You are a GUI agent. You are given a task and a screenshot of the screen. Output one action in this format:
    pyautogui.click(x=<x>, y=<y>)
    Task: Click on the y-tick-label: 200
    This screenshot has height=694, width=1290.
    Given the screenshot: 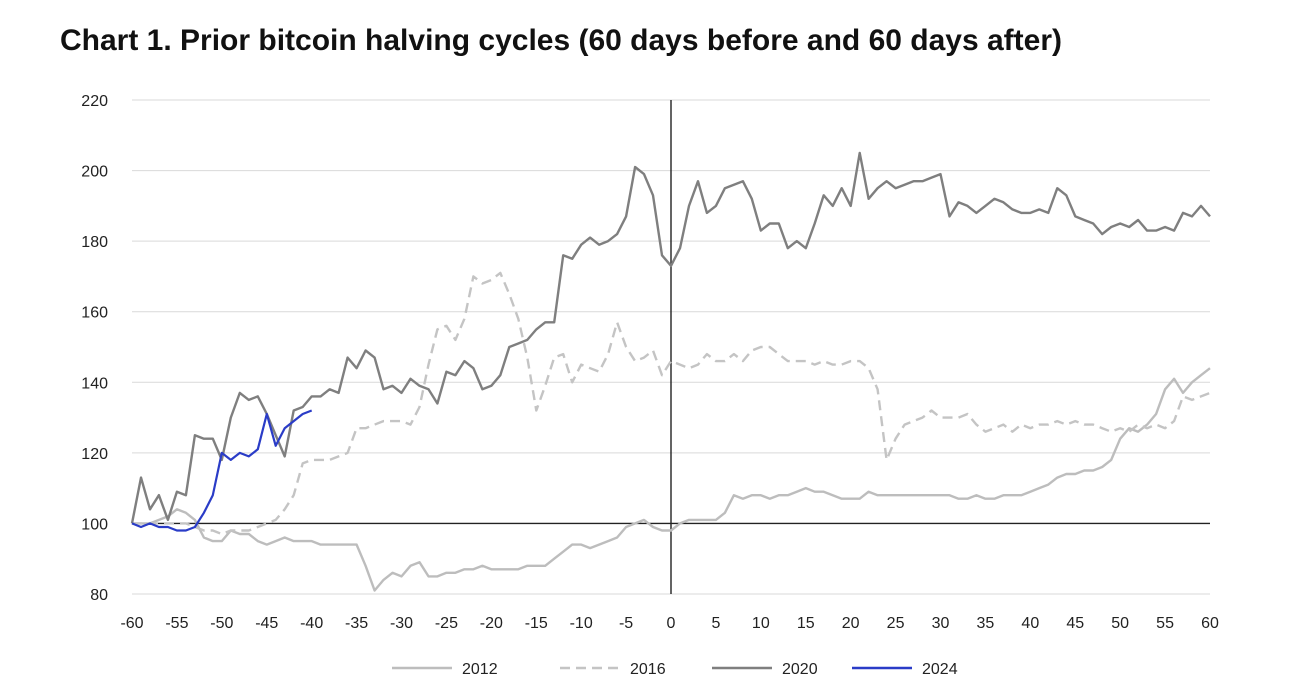 What is the action you would take?
    pyautogui.click(x=94, y=172)
    